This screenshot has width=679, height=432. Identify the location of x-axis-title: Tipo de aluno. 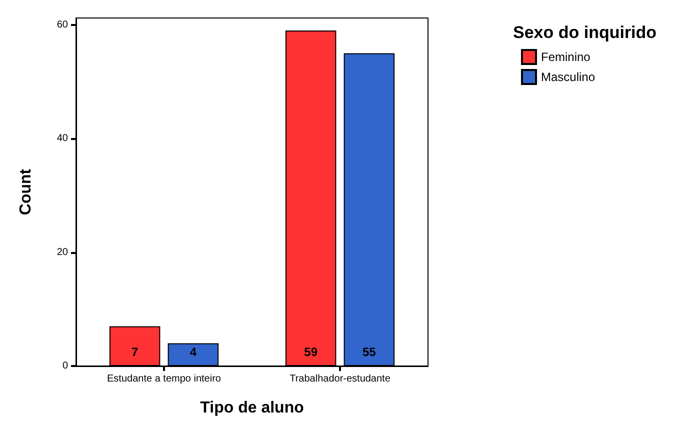
(252, 408).